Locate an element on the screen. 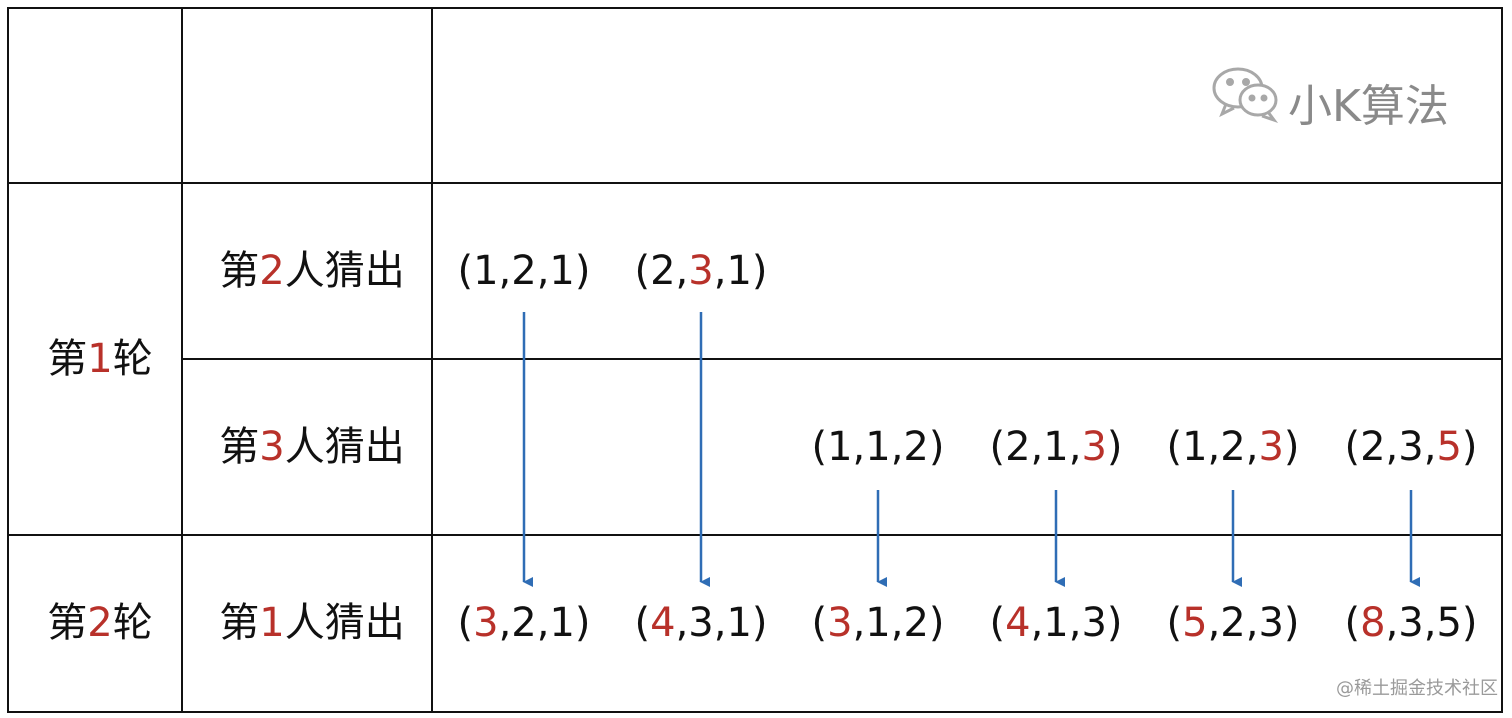  text-part: ,2,1) is located at coordinates (544, 623).